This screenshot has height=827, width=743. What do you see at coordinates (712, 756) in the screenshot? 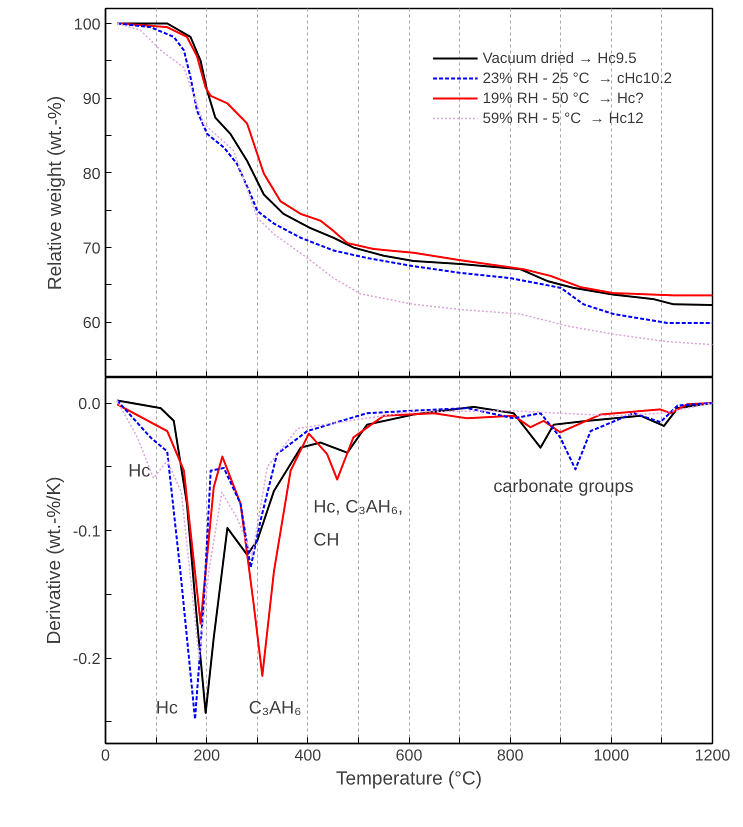
I see `x-tick-label: 1200` at bounding box center [712, 756].